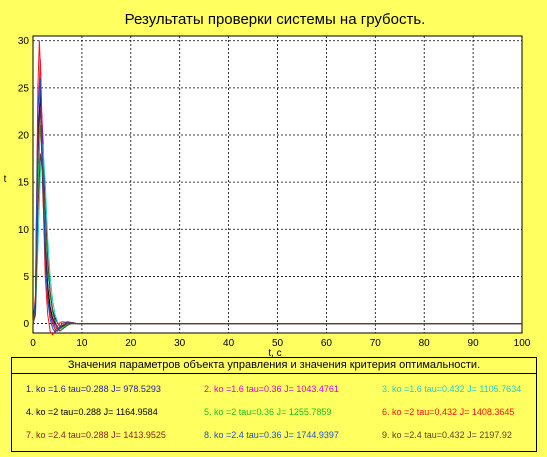  What do you see at coordinates (92, 412) in the screenshot?
I see `legend-entry-4: 4. ko =2 tau=0.288 J= 1164.9584` at bounding box center [92, 412].